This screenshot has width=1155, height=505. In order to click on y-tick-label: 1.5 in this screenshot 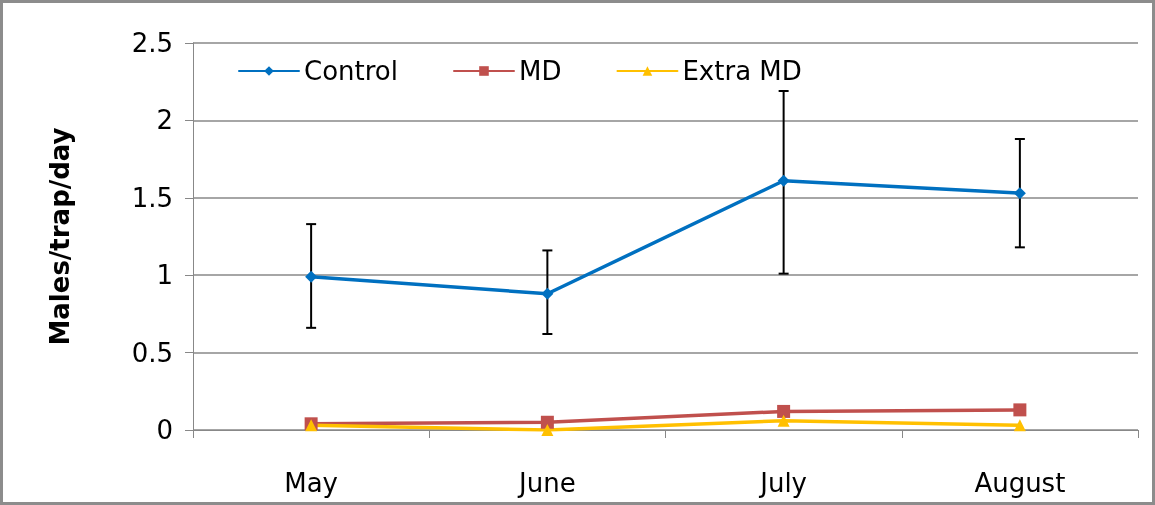, I will do `click(152, 197)`.